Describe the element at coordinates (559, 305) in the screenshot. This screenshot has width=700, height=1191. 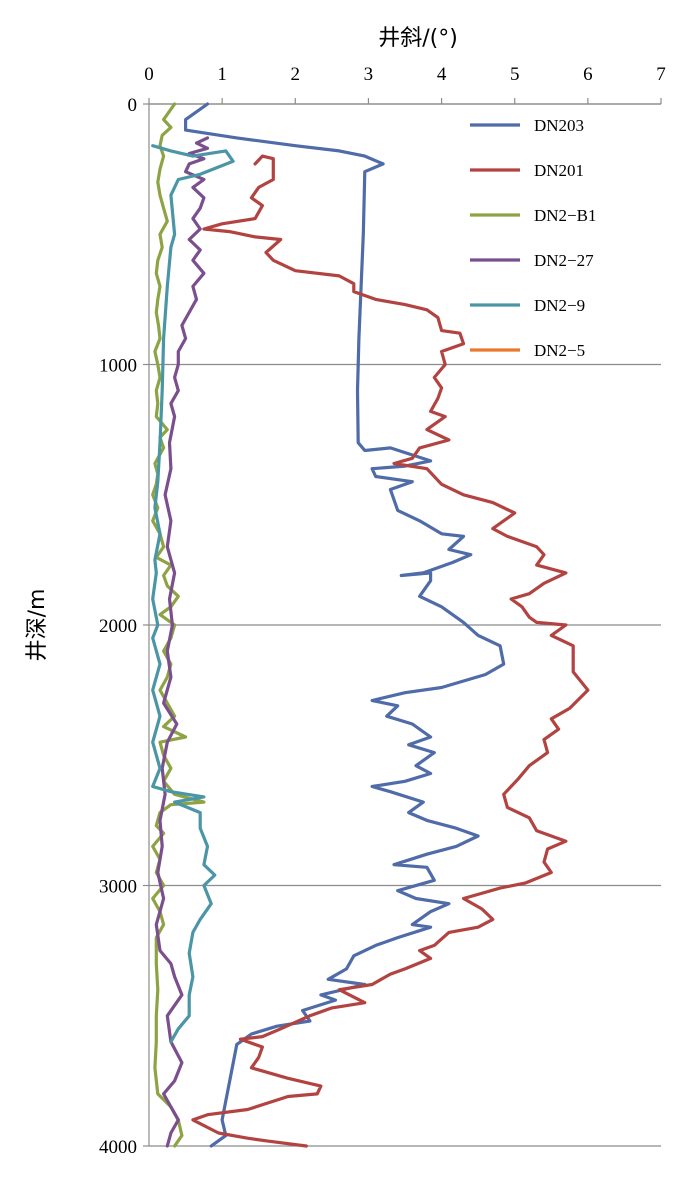
I see `legend-label: DN2−9` at that location.